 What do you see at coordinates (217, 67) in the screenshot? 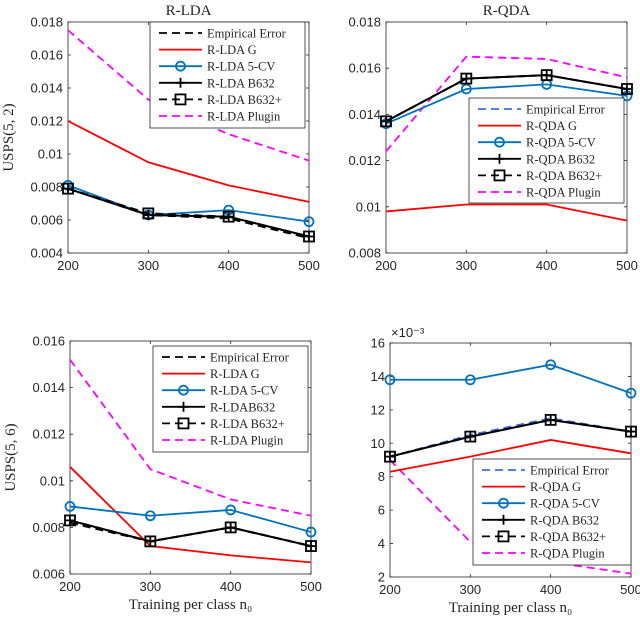
I see `legend-entry: R-LDA 5-CV` at bounding box center [217, 67].